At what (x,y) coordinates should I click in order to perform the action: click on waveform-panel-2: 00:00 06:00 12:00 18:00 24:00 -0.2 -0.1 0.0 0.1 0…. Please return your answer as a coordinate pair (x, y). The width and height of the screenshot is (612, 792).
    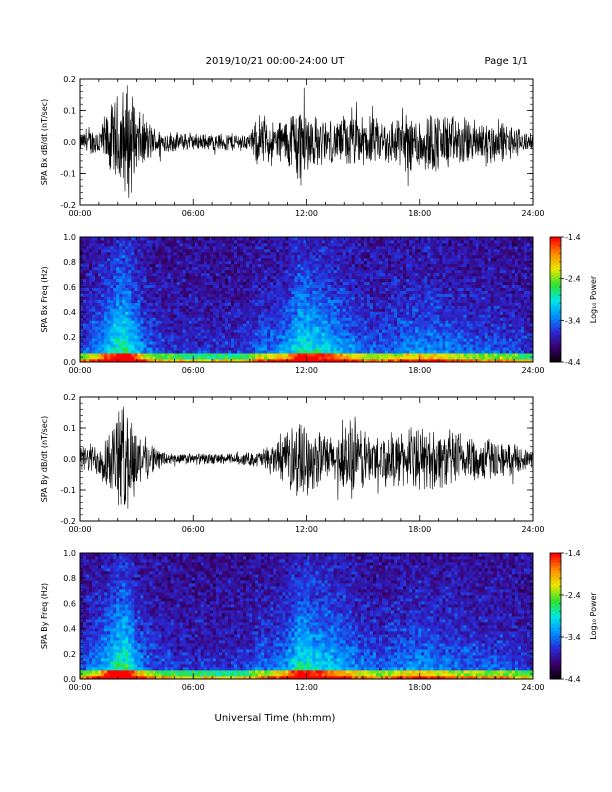
    Looking at the image, I should click on (292, 463).